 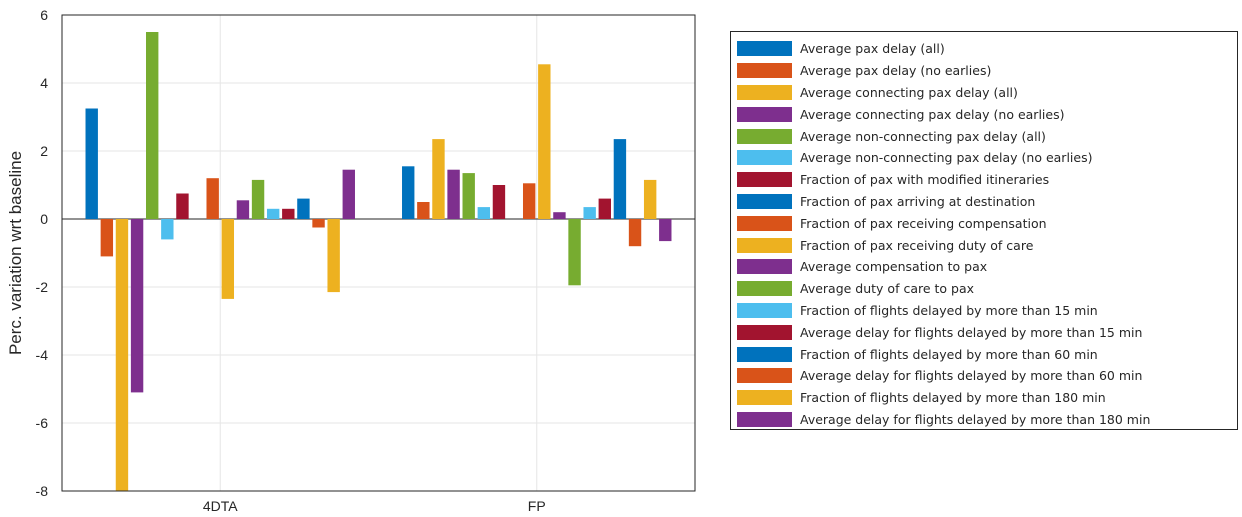 What do you see at coordinates (44, 83) in the screenshot?
I see `y-tick-label: 4` at bounding box center [44, 83].